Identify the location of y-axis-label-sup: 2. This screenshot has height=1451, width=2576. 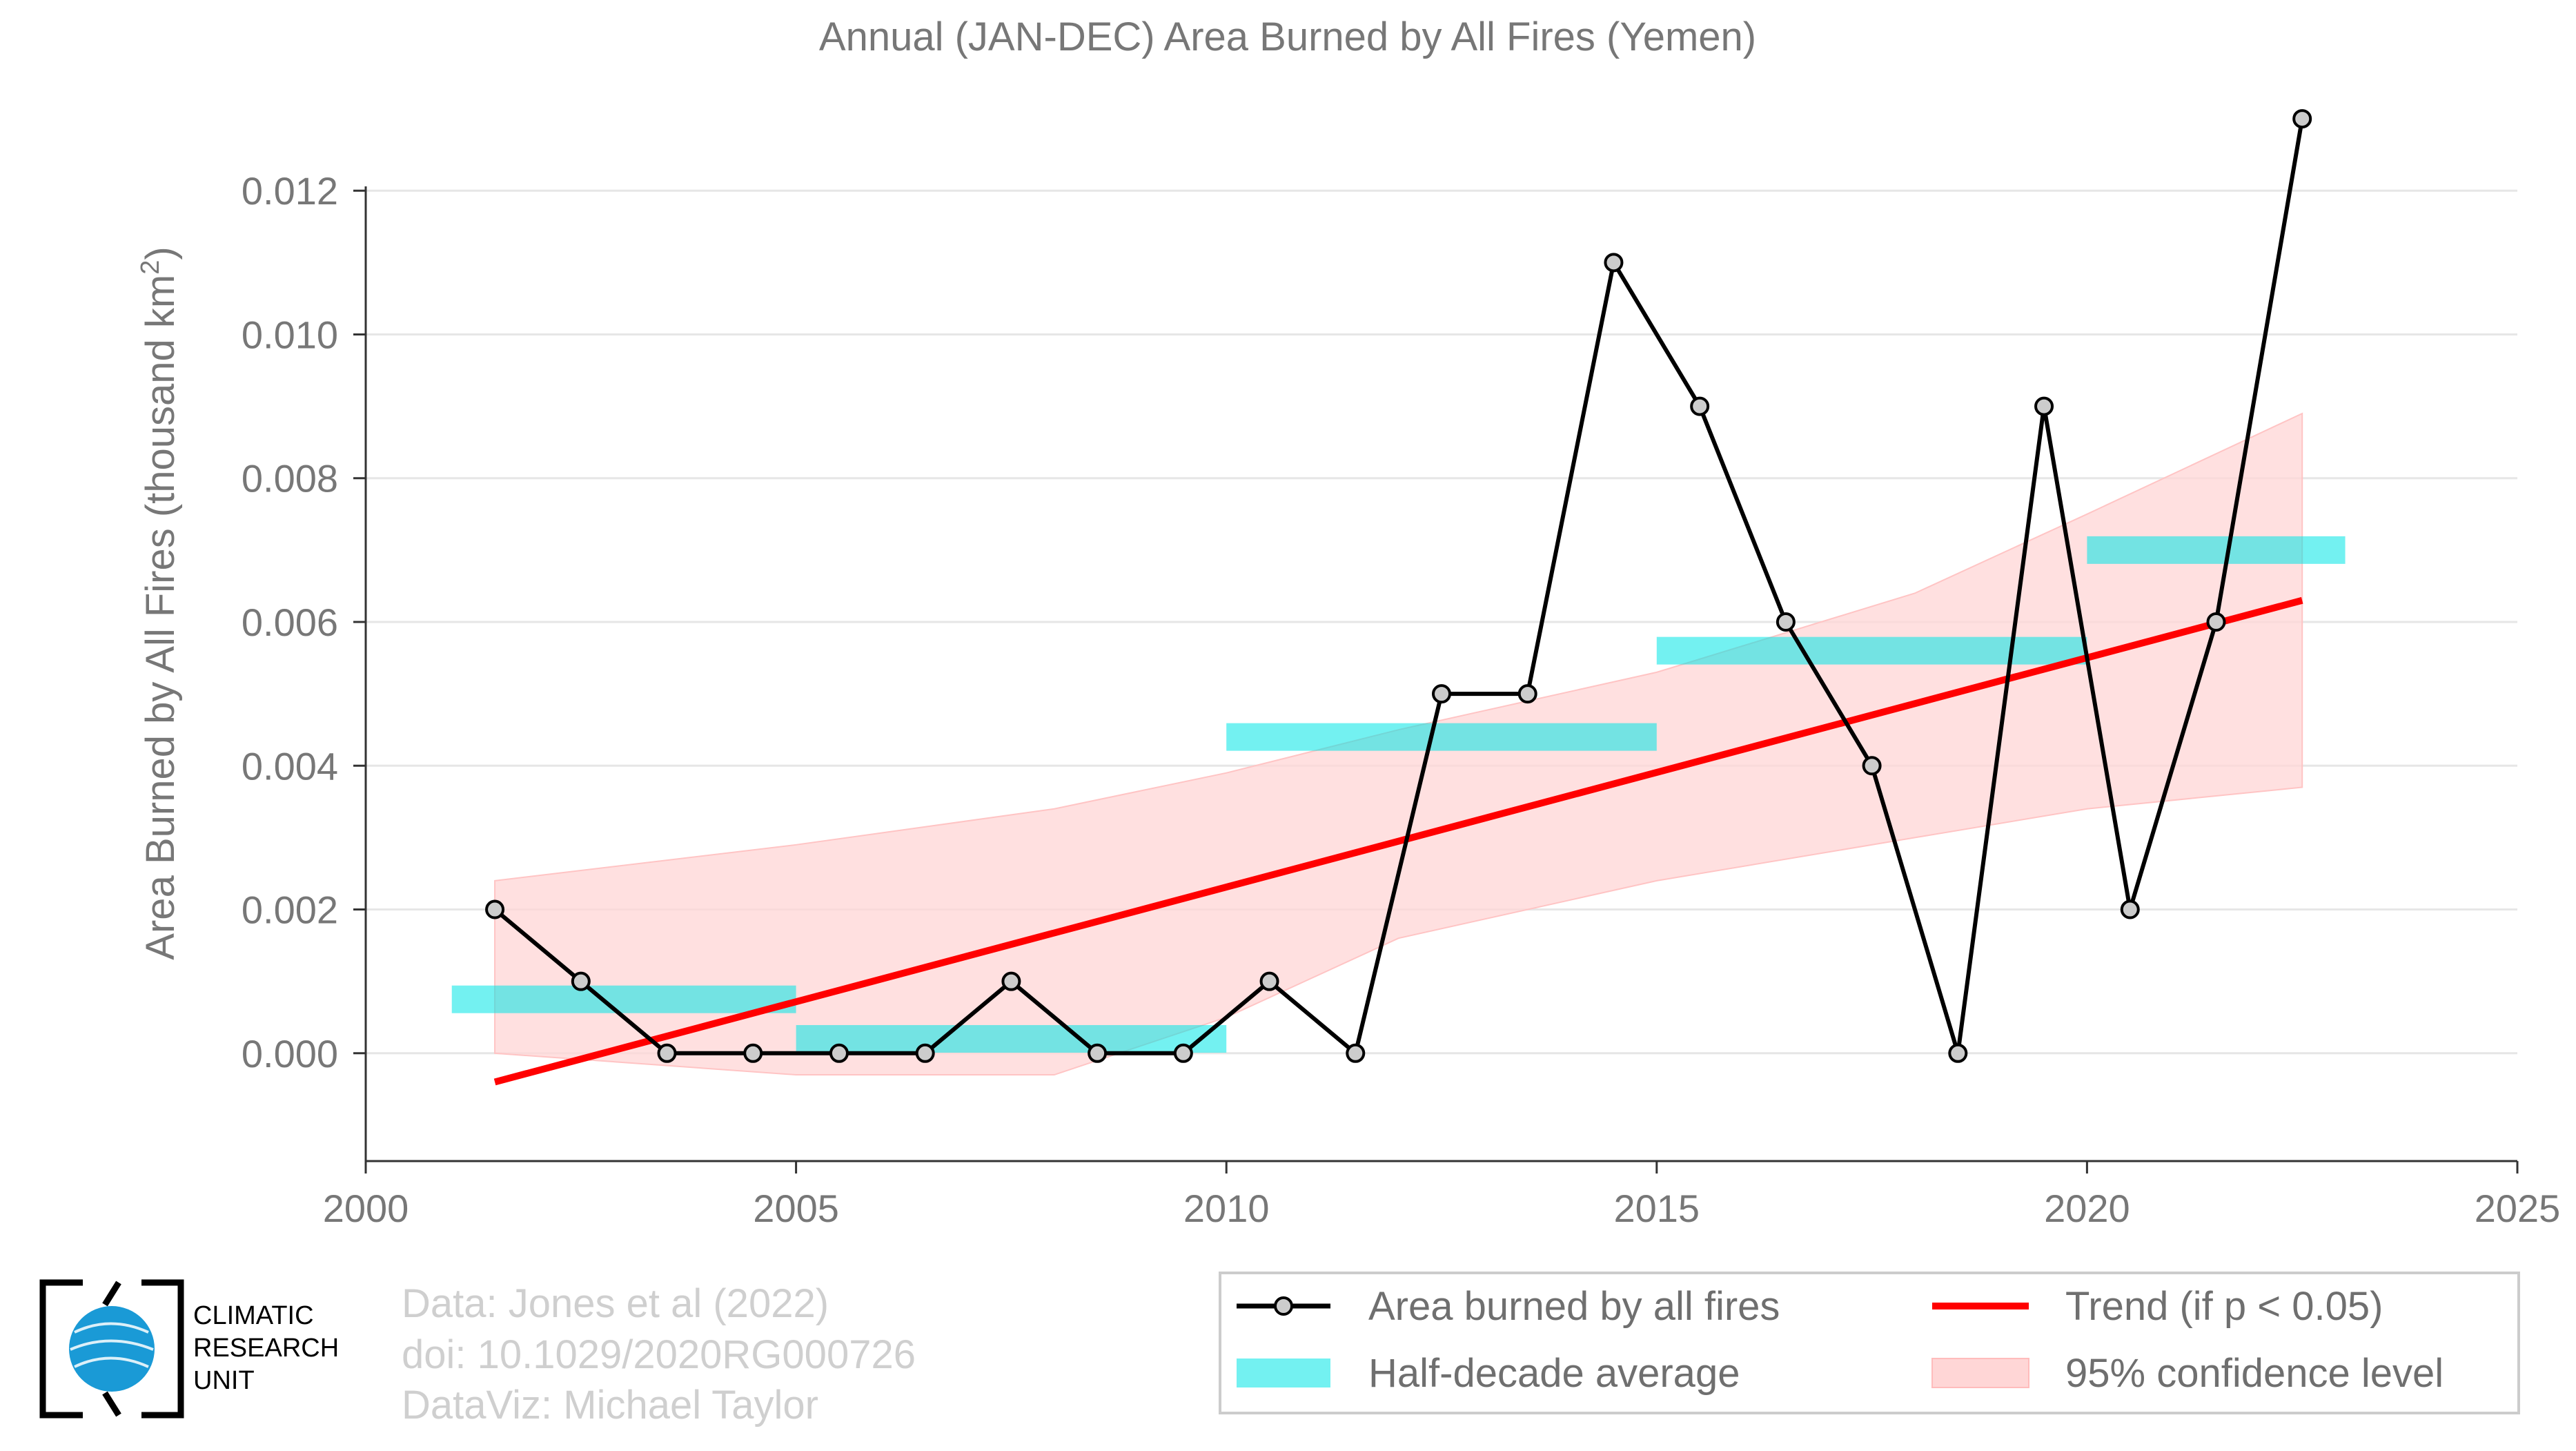
(150, 267).